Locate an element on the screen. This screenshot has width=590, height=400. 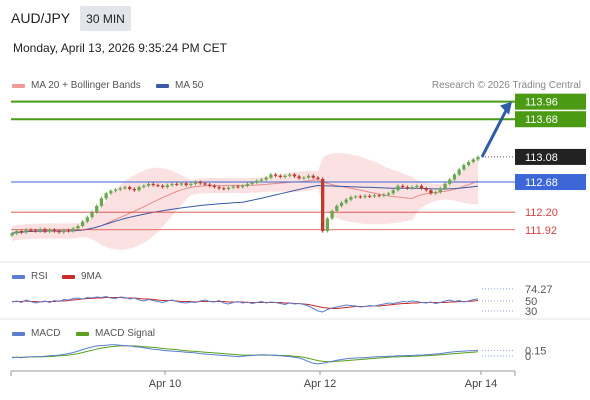
legend-rsi-ma: 9MA is located at coordinates (82, 276).